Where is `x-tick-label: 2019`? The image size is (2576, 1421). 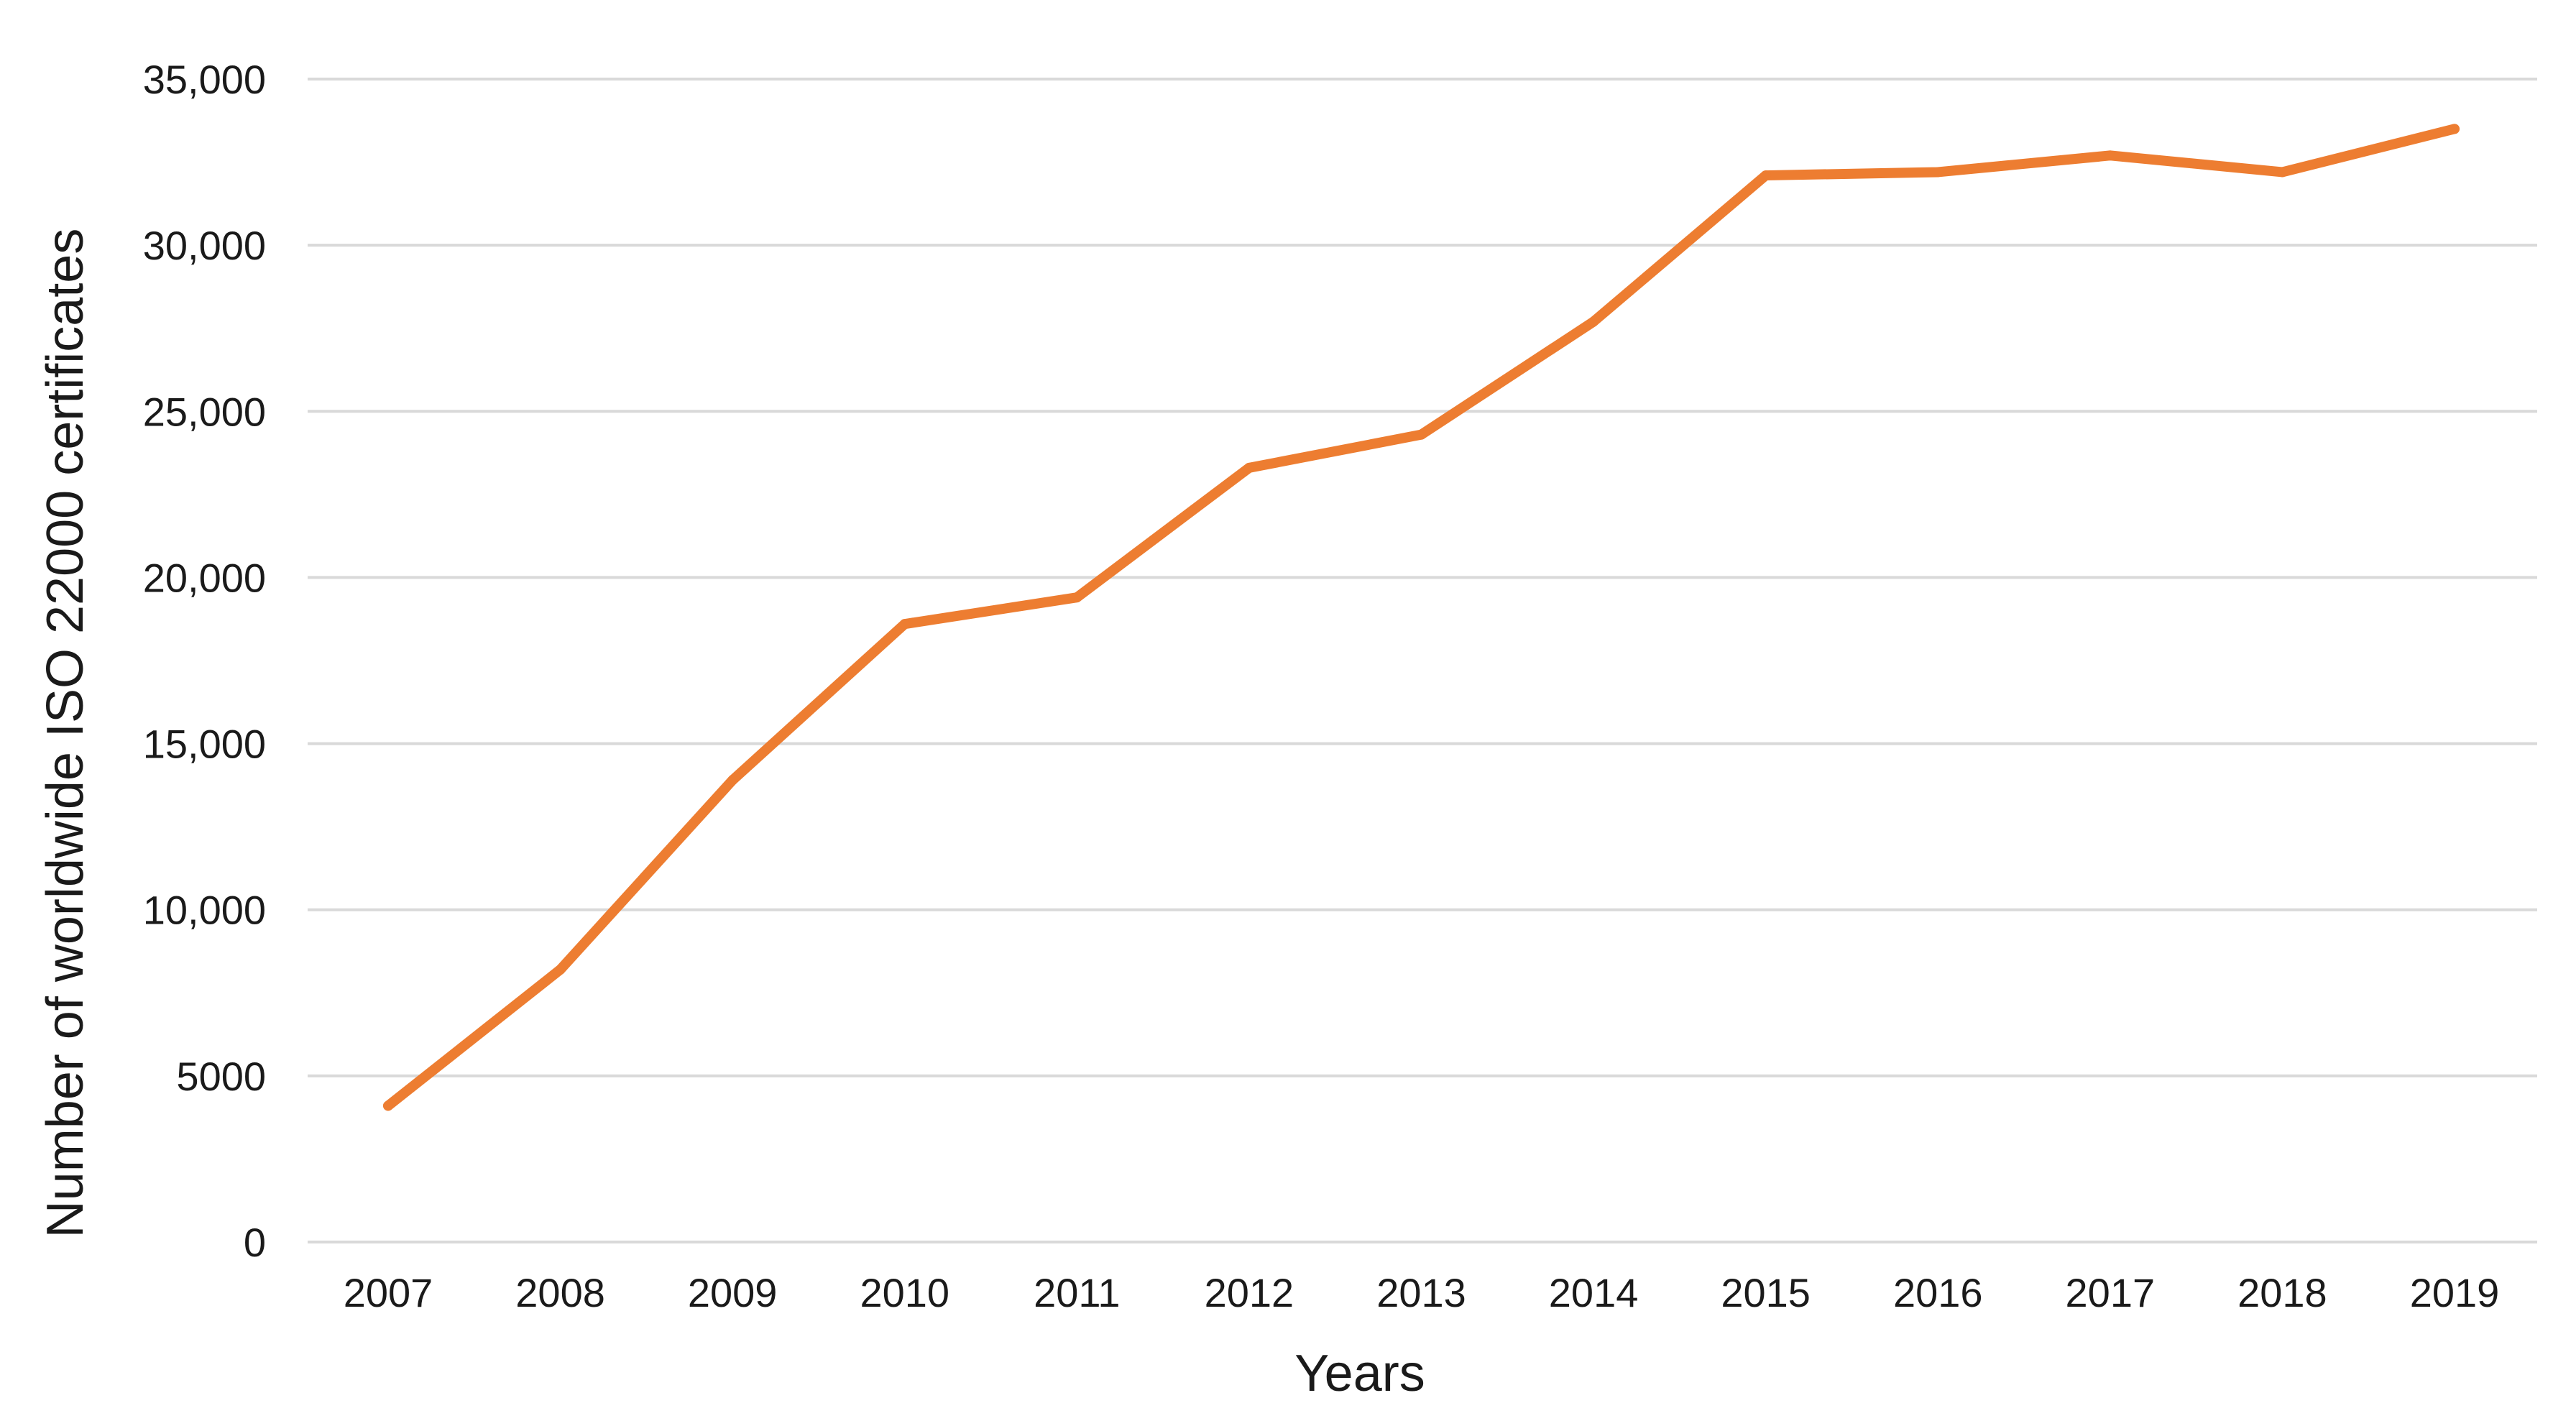 x-tick-label: 2019 is located at coordinates (2455, 1293).